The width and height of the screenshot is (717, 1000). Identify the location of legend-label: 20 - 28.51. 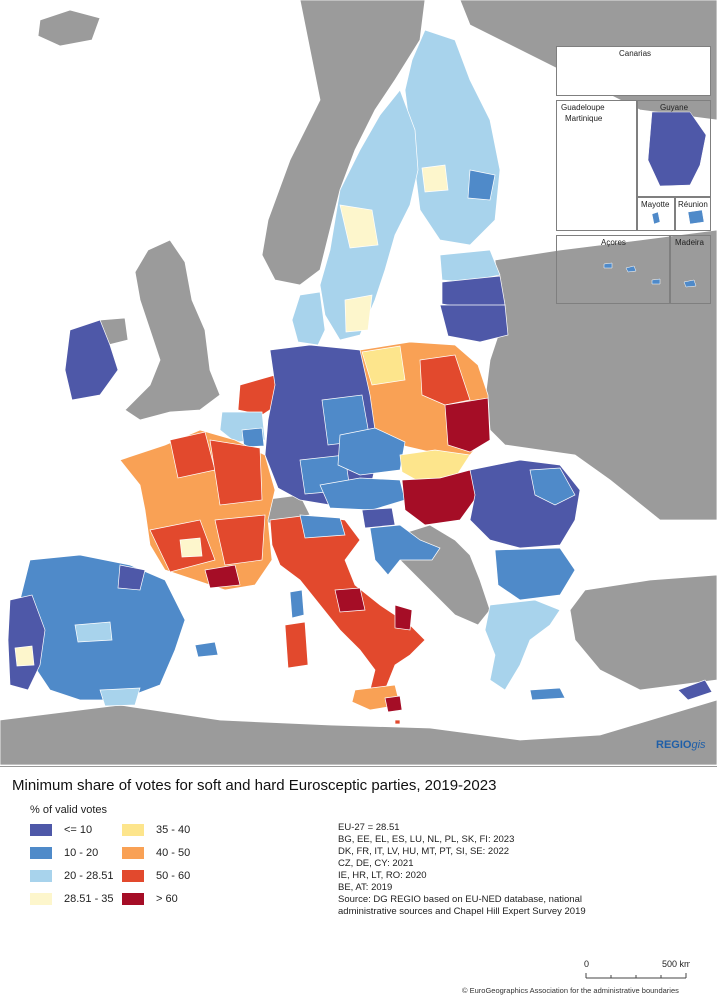
(89, 876).